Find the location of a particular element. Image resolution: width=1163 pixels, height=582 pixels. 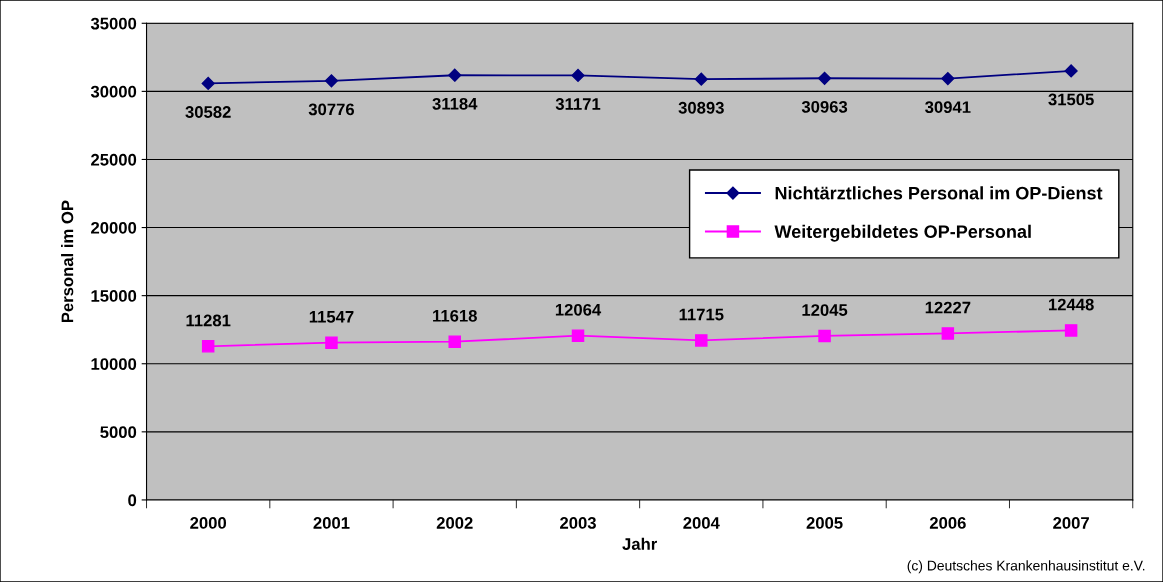

x-tick-label: 2006 is located at coordinates (947, 523).